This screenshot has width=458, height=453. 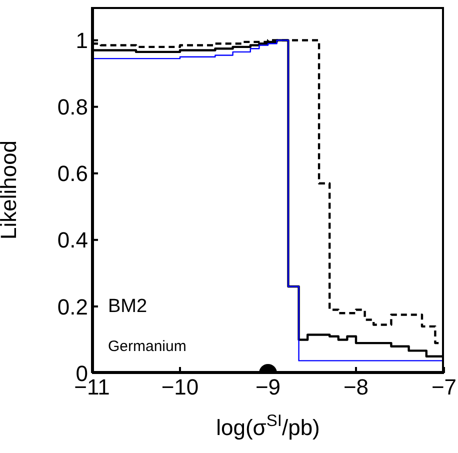 I want to click on y-tick-label: 0.6, so click(x=72, y=173).